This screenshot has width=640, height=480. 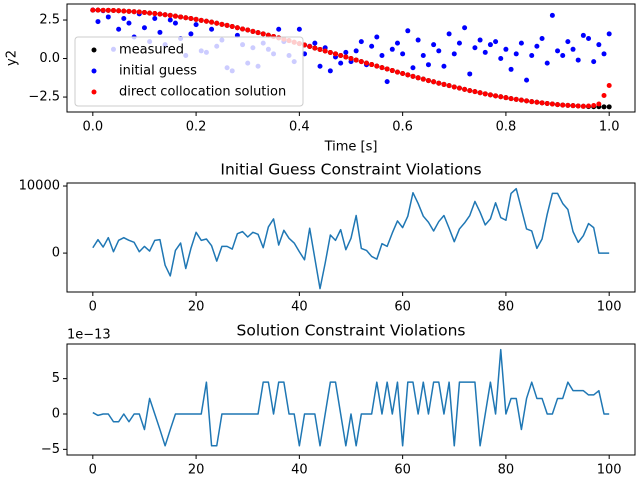 What do you see at coordinates (350, 170) in the screenshot?
I see `subplot-title: Initial Guess Constraint Violations` at bounding box center [350, 170].